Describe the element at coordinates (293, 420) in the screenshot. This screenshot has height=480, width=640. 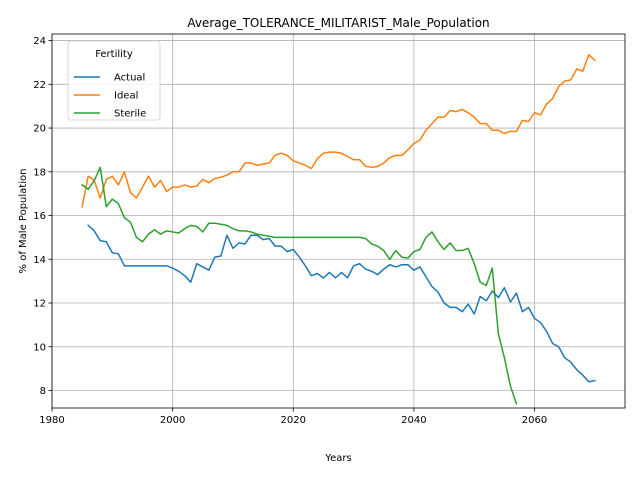
I see `x-tick-label: 2020` at that location.